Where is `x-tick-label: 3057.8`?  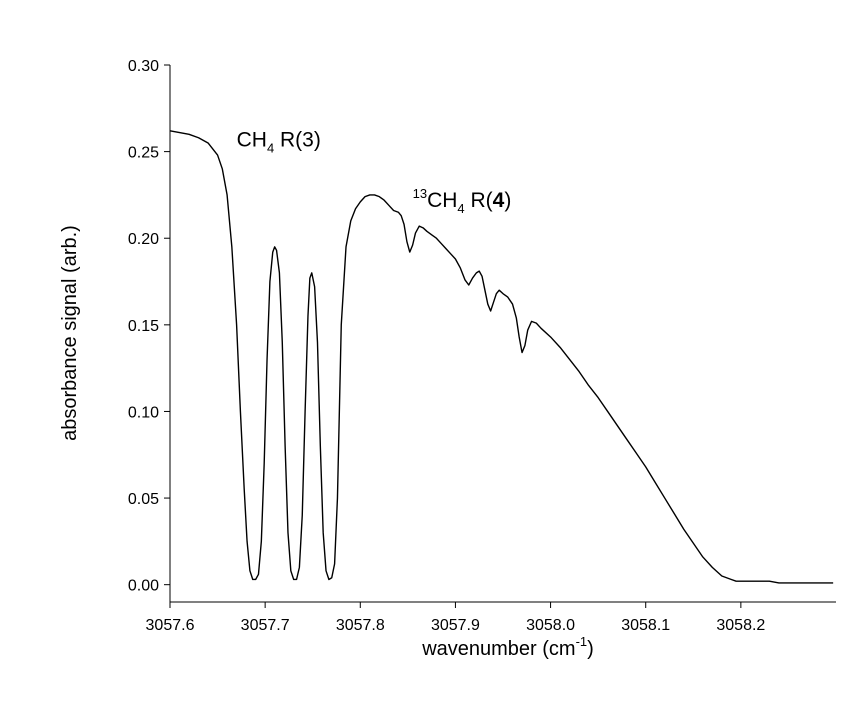
x-tick-label: 3057.8 is located at coordinates (360, 625).